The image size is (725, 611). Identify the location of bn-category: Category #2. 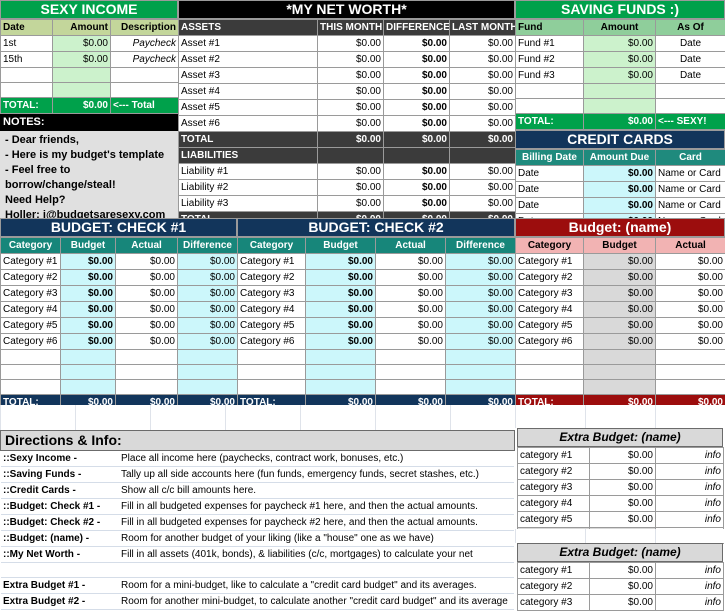
(550, 278).